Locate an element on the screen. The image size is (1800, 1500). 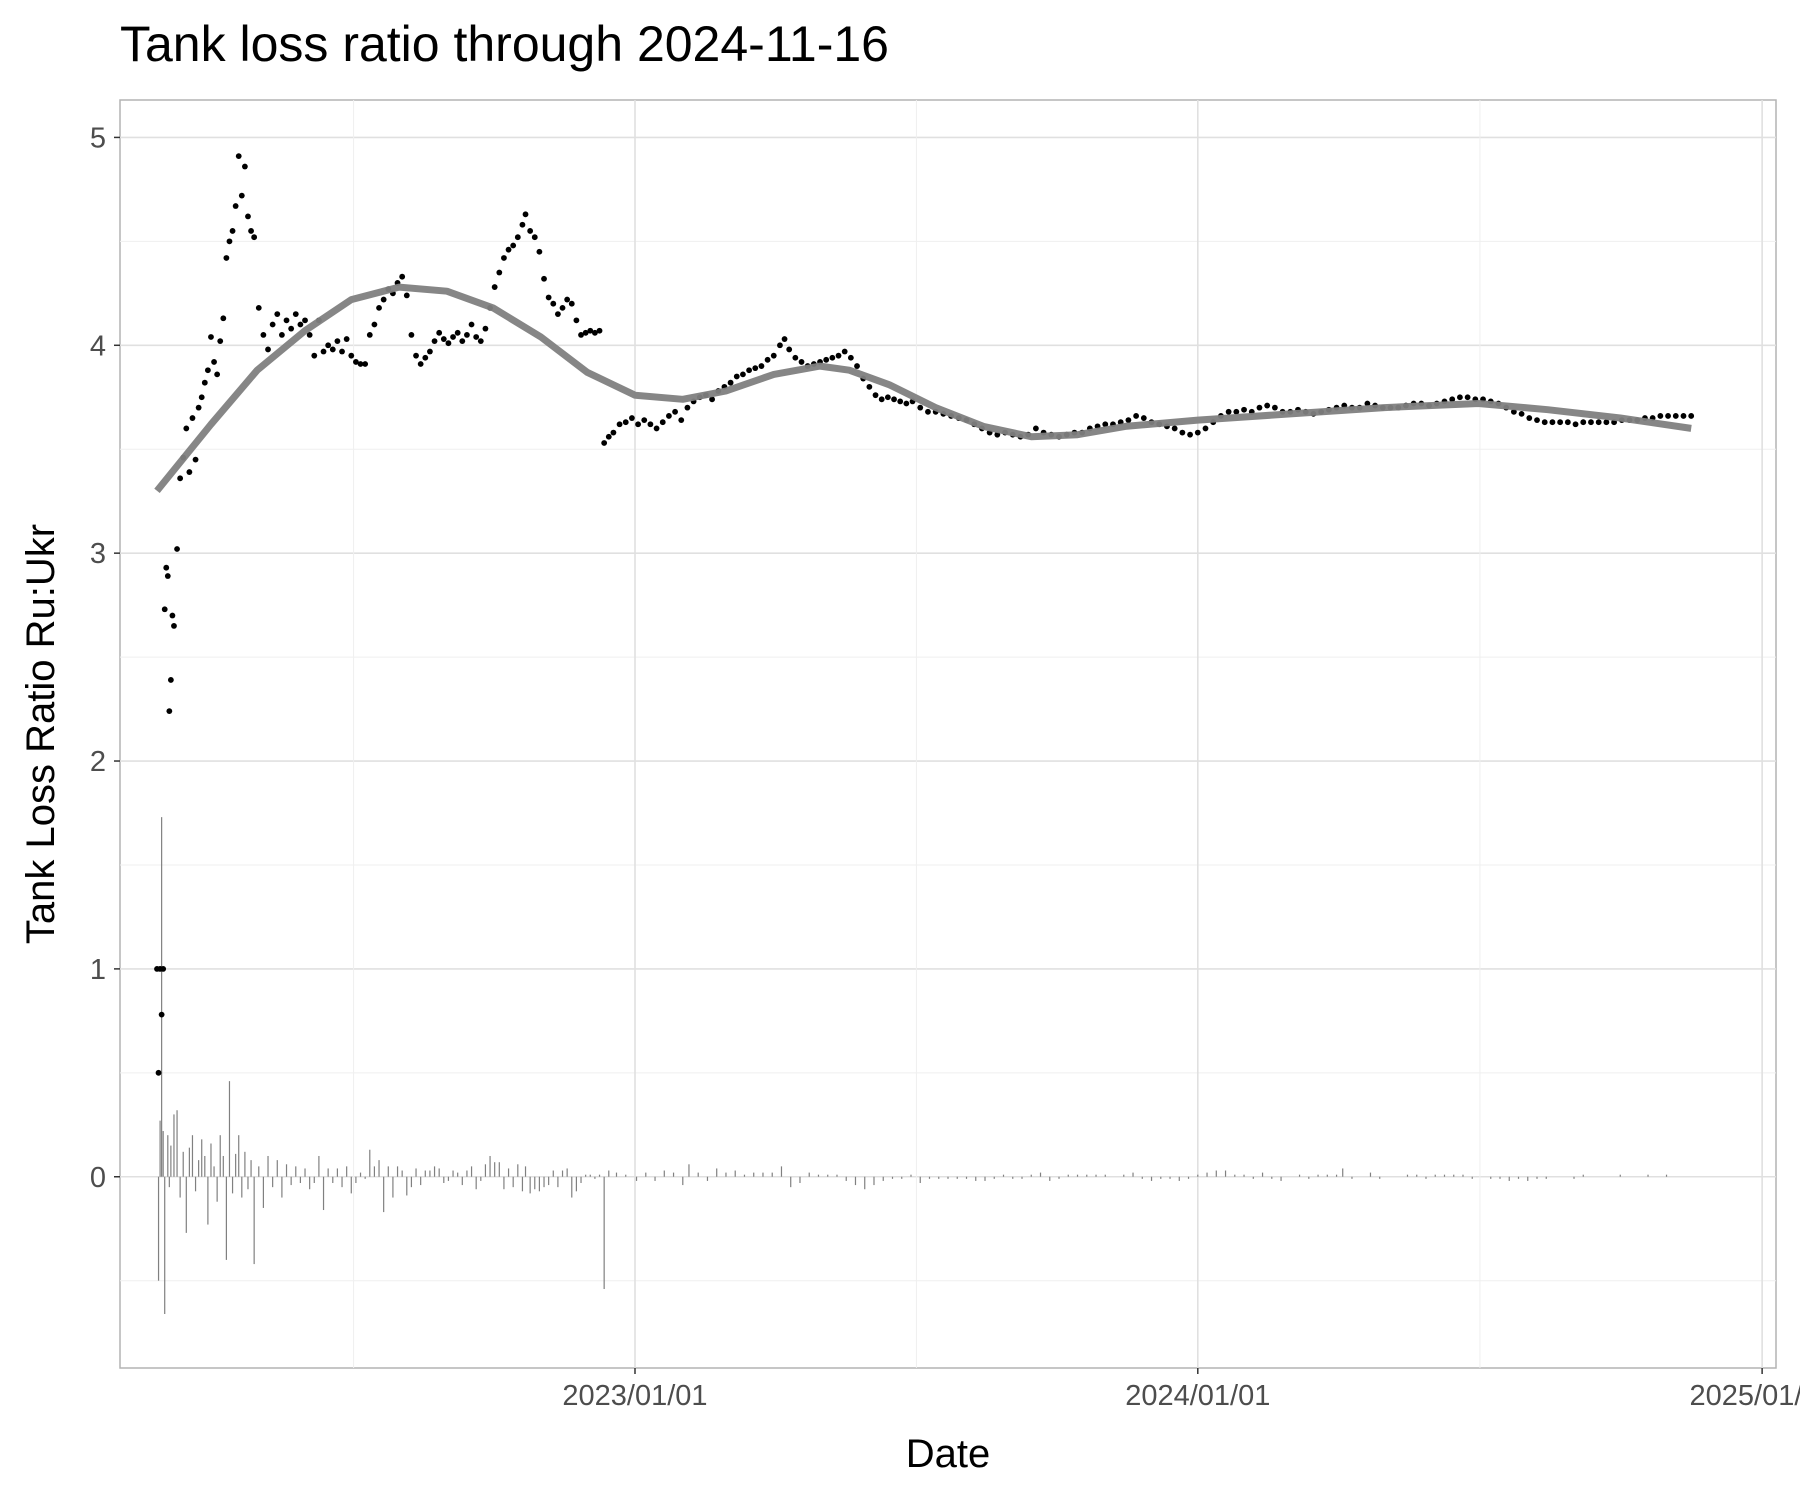
smoothed-trend-line is located at coordinates (923, 388).